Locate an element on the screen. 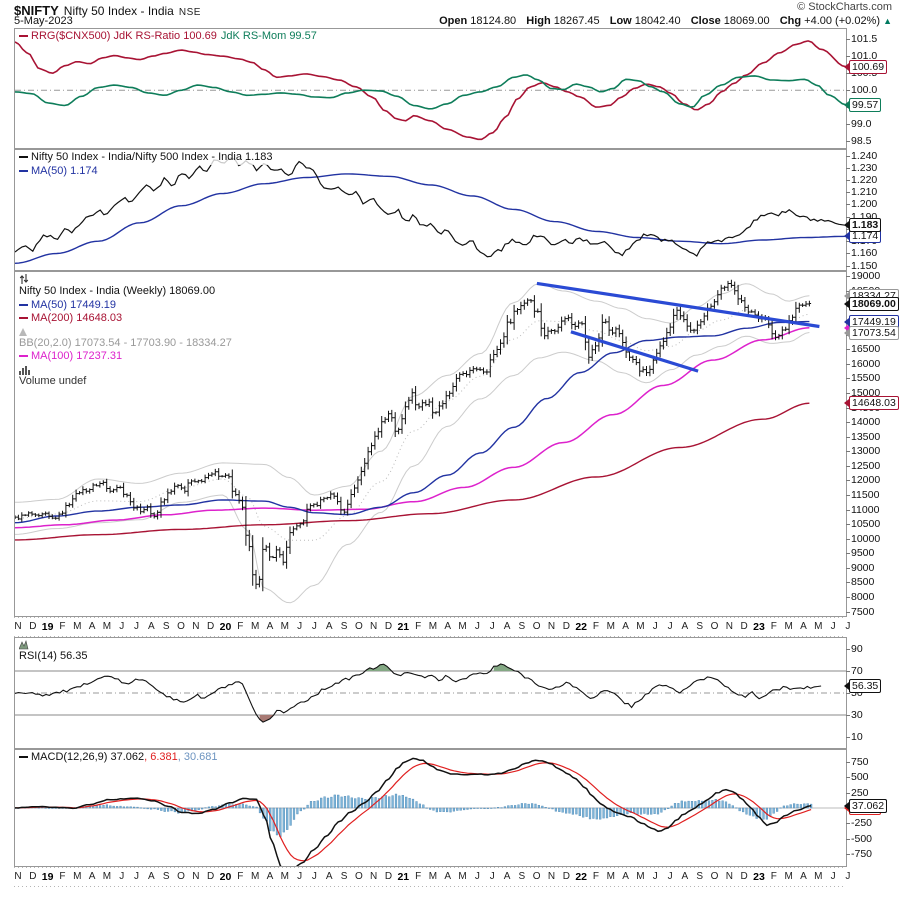  axis-tick-label: 1.220 is located at coordinates (861, 180).